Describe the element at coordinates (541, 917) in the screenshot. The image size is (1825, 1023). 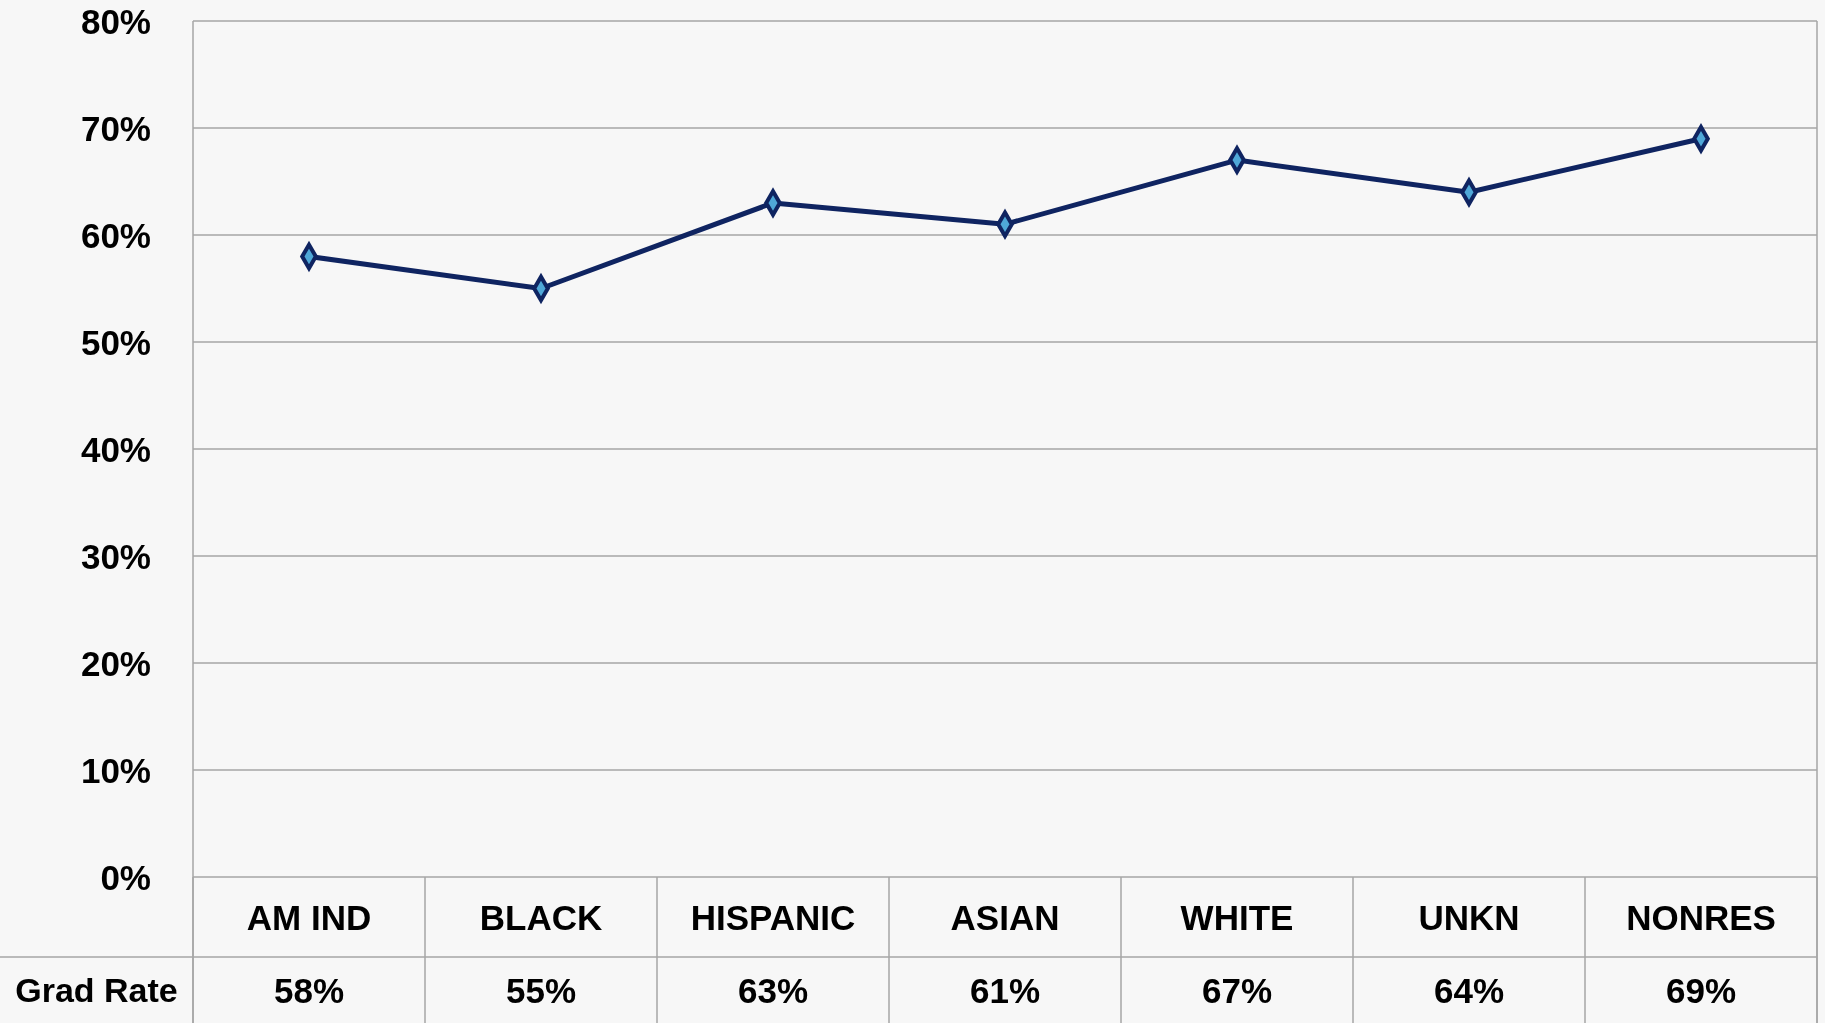
I see `x-tick-label: BLACK` at that location.